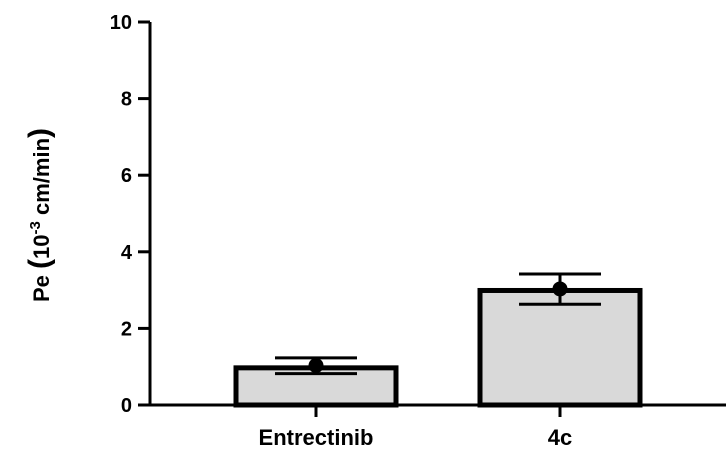  What do you see at coordinates (39, 133) in the screenshot?
I see `y-axis-title-close-paren: )` at bounding box center [39, 133].